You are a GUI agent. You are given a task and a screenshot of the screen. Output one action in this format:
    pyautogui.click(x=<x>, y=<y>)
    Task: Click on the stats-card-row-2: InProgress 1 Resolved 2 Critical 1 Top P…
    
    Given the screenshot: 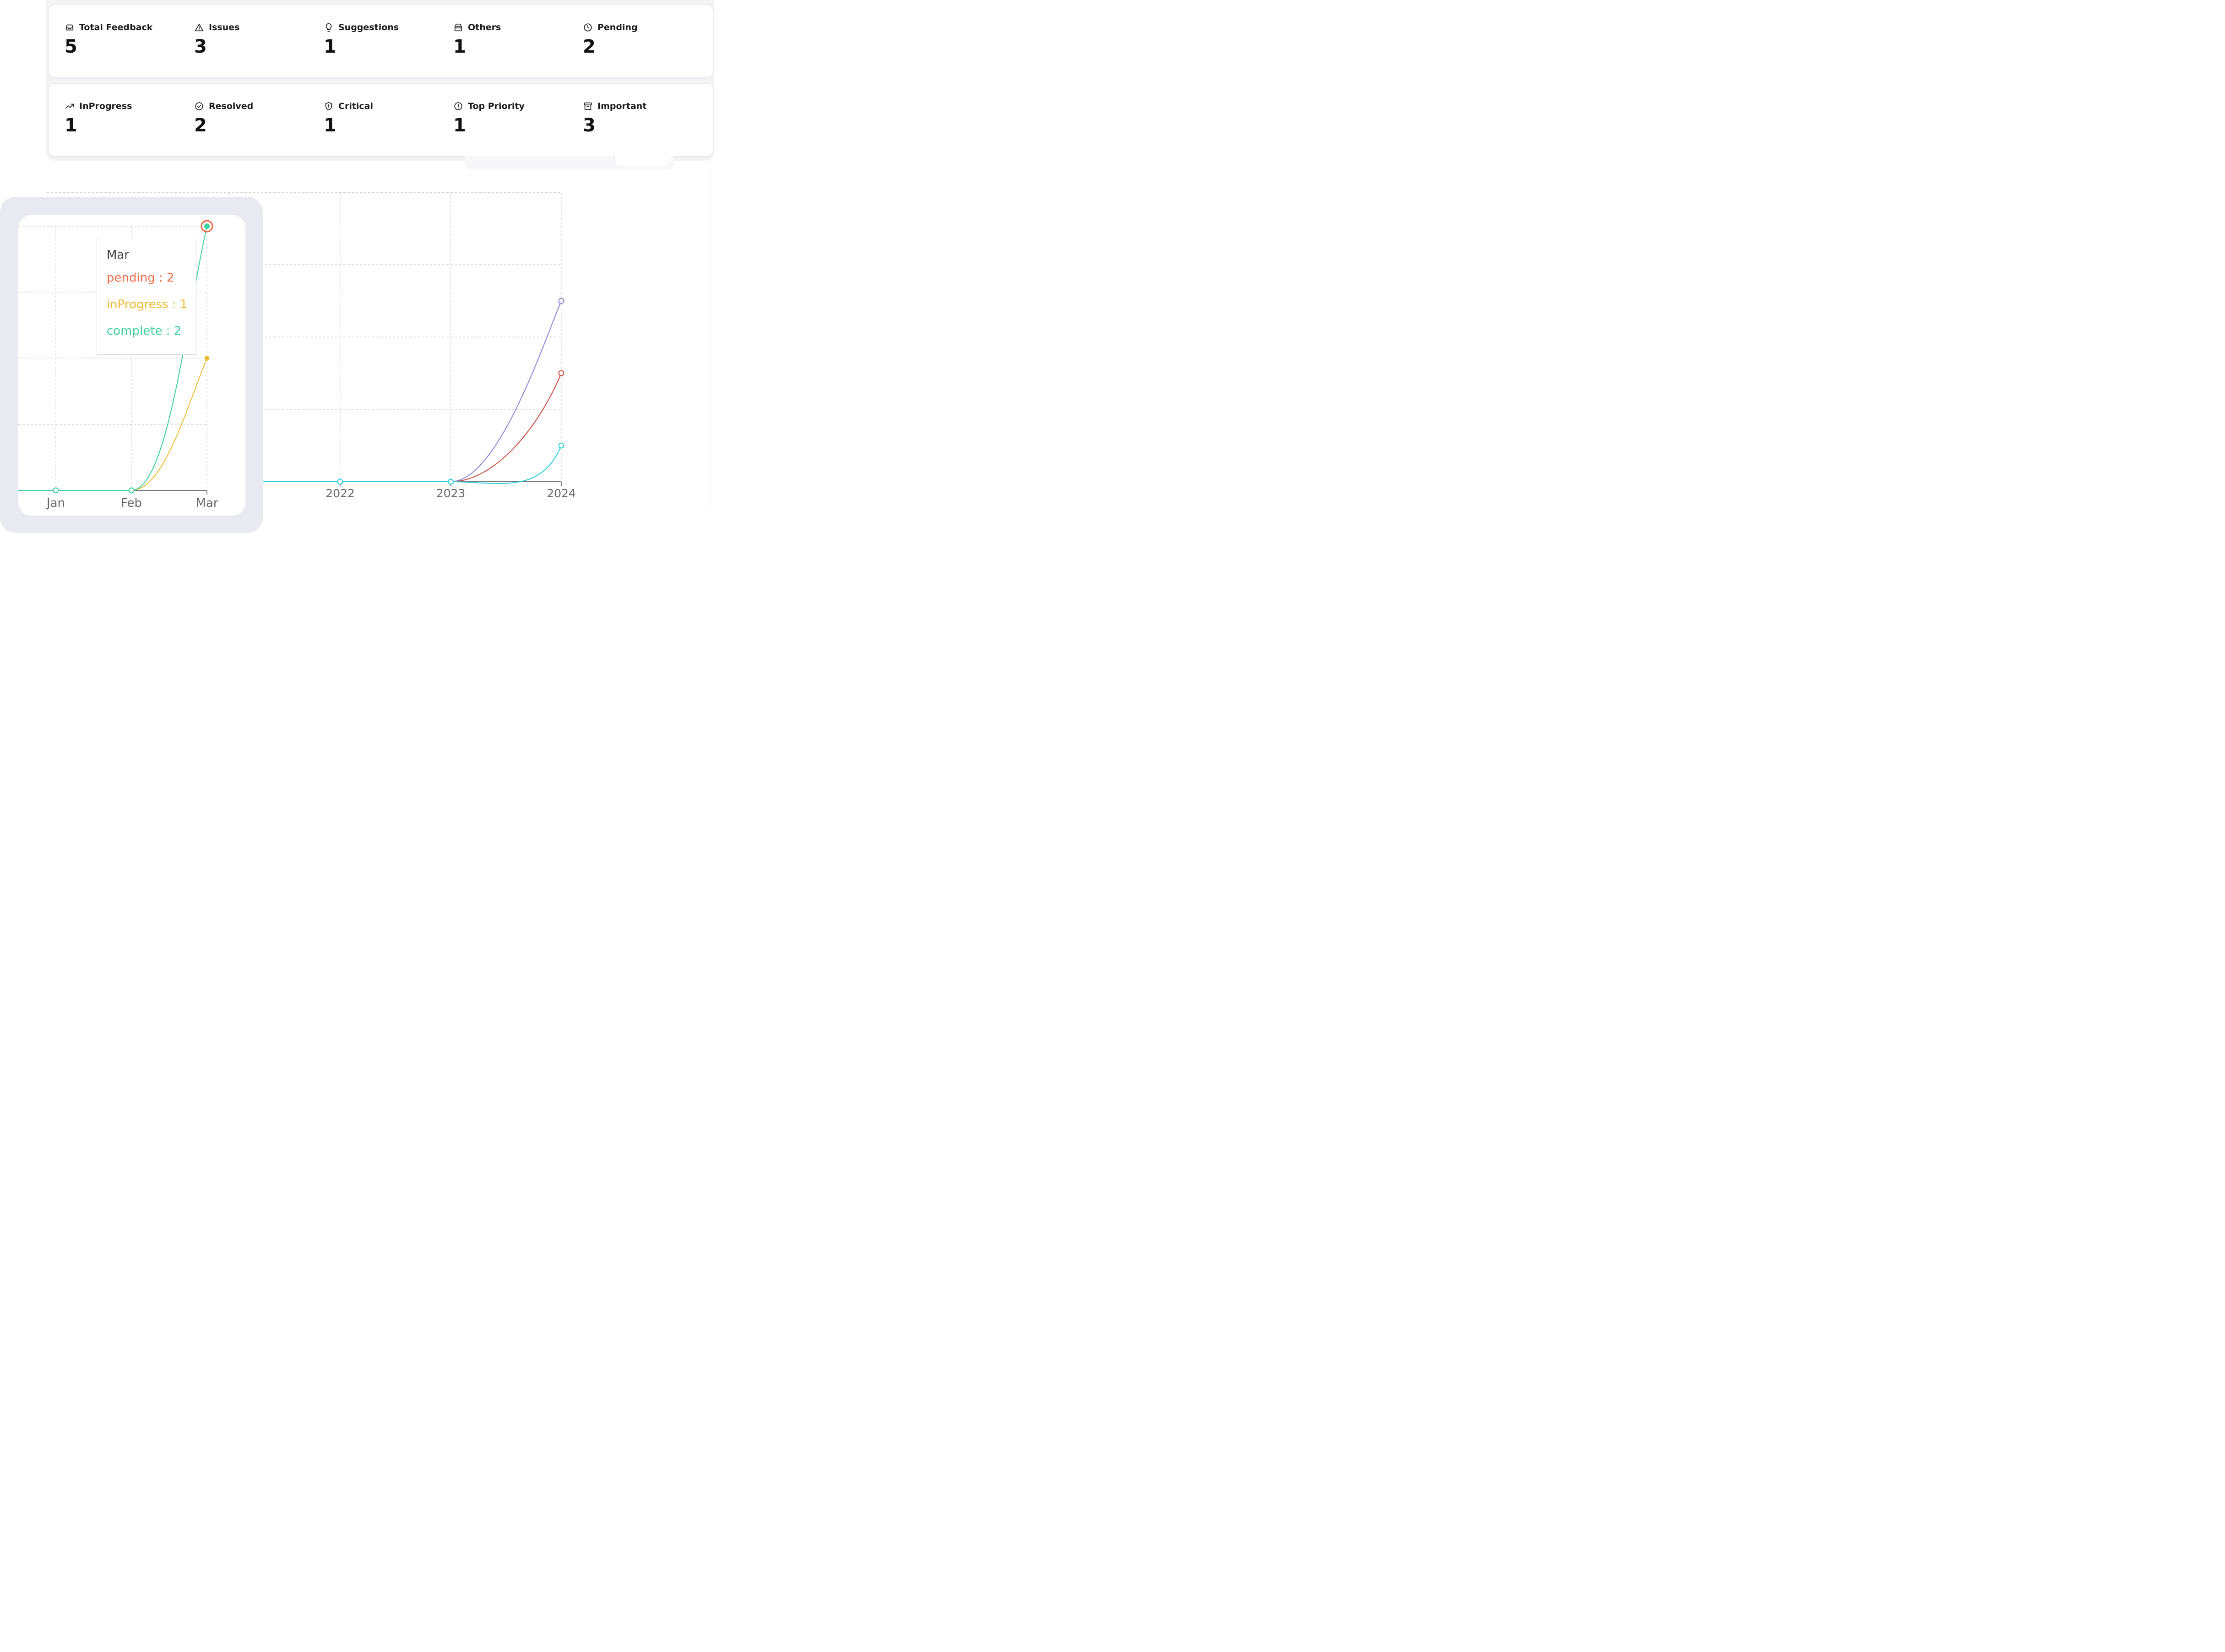 What is the action you would take?
    pyautogui.click(x=381, y=120)
    